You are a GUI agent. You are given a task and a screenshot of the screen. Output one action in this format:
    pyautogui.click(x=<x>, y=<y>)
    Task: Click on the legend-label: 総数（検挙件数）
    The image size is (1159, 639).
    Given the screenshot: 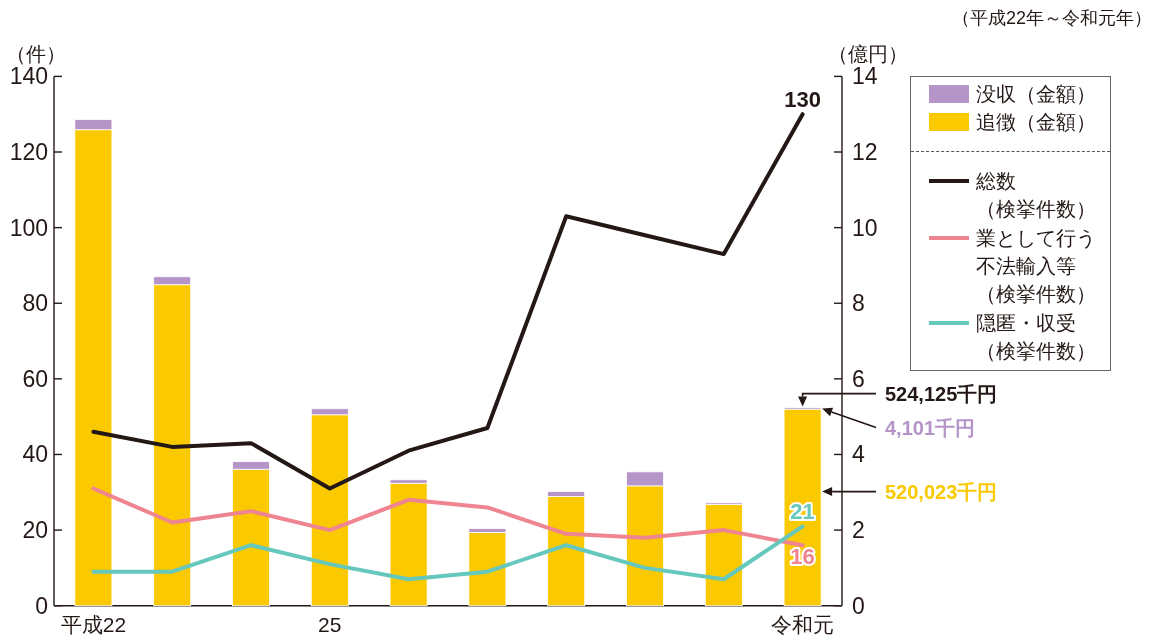 What is the action you would take?
    pyautogui.click(x=1036, y=195)
    